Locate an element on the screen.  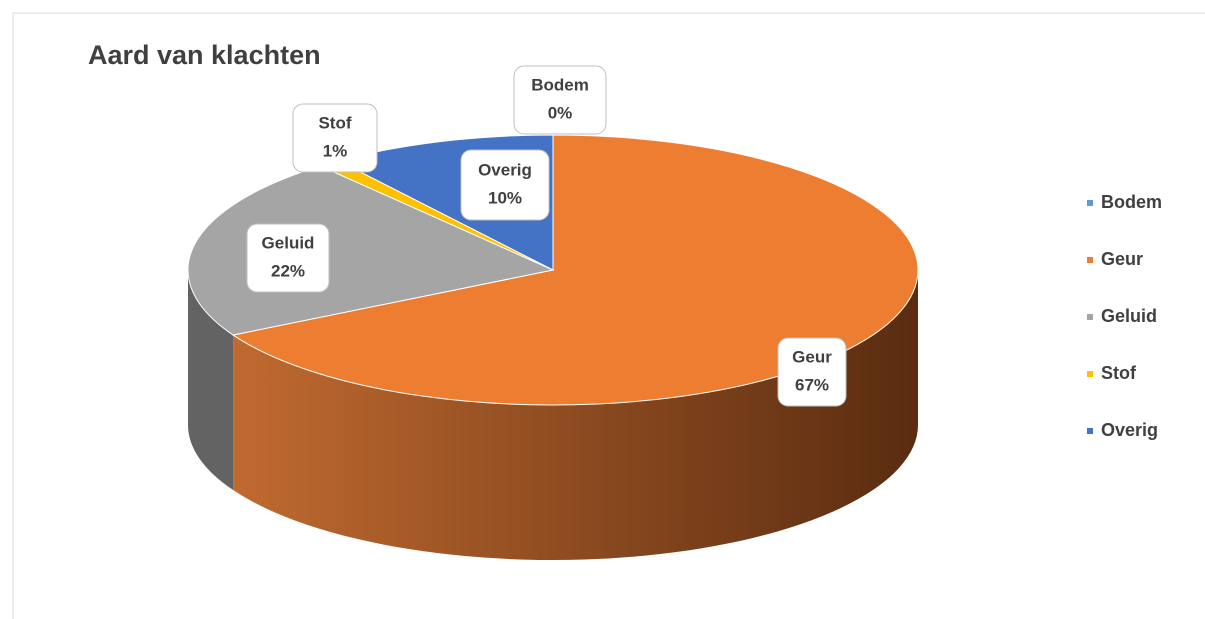
legend-label: Bodem is located at coordinates (1131, 202).